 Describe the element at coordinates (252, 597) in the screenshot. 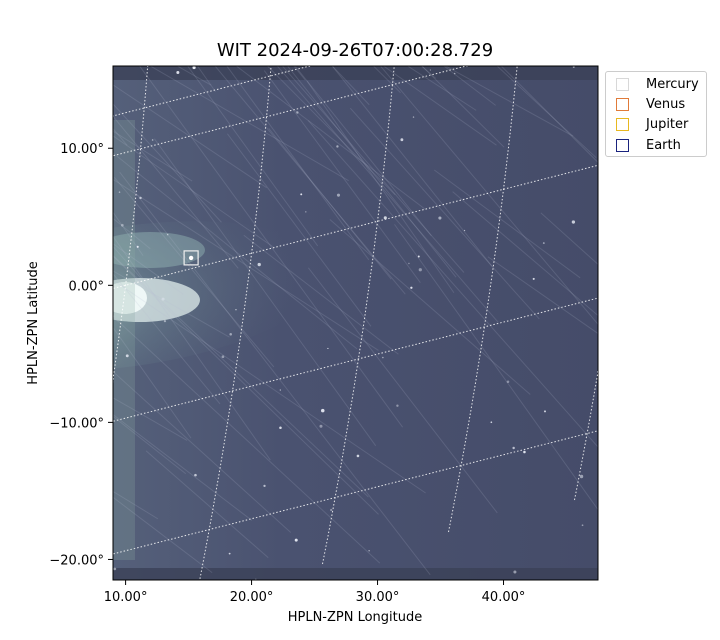

I see `x-tick-label: 20.00°` at that location.